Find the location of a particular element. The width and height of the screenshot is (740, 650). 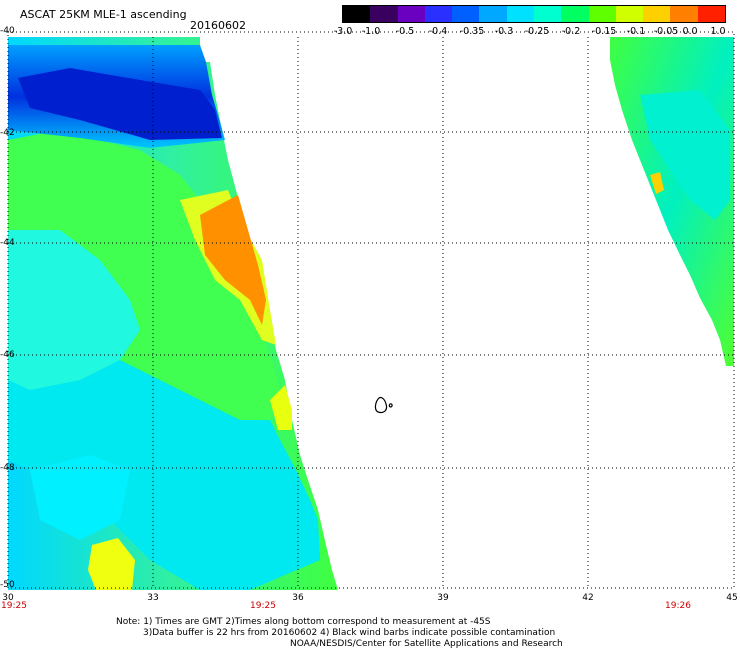

swath-west-darkblue is located at coordinates (120, 104).